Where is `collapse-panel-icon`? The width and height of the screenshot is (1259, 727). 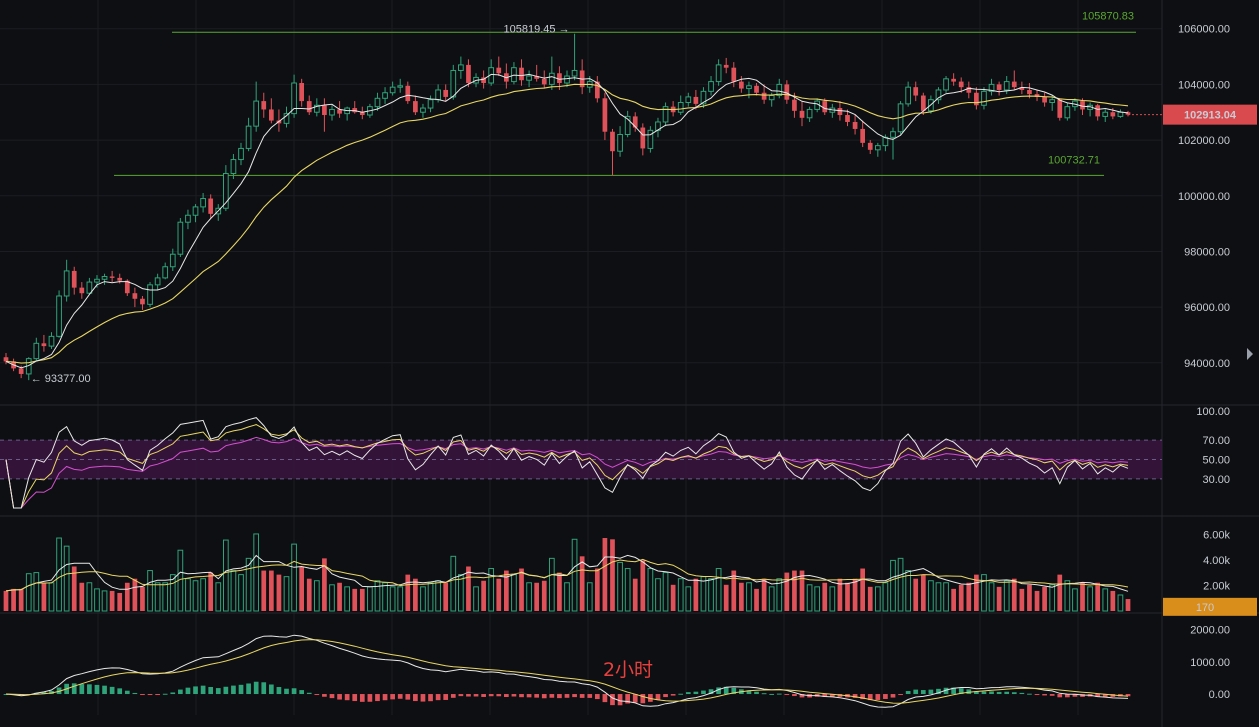
collapse-panel-icon is located at coordinates (1250, 354).